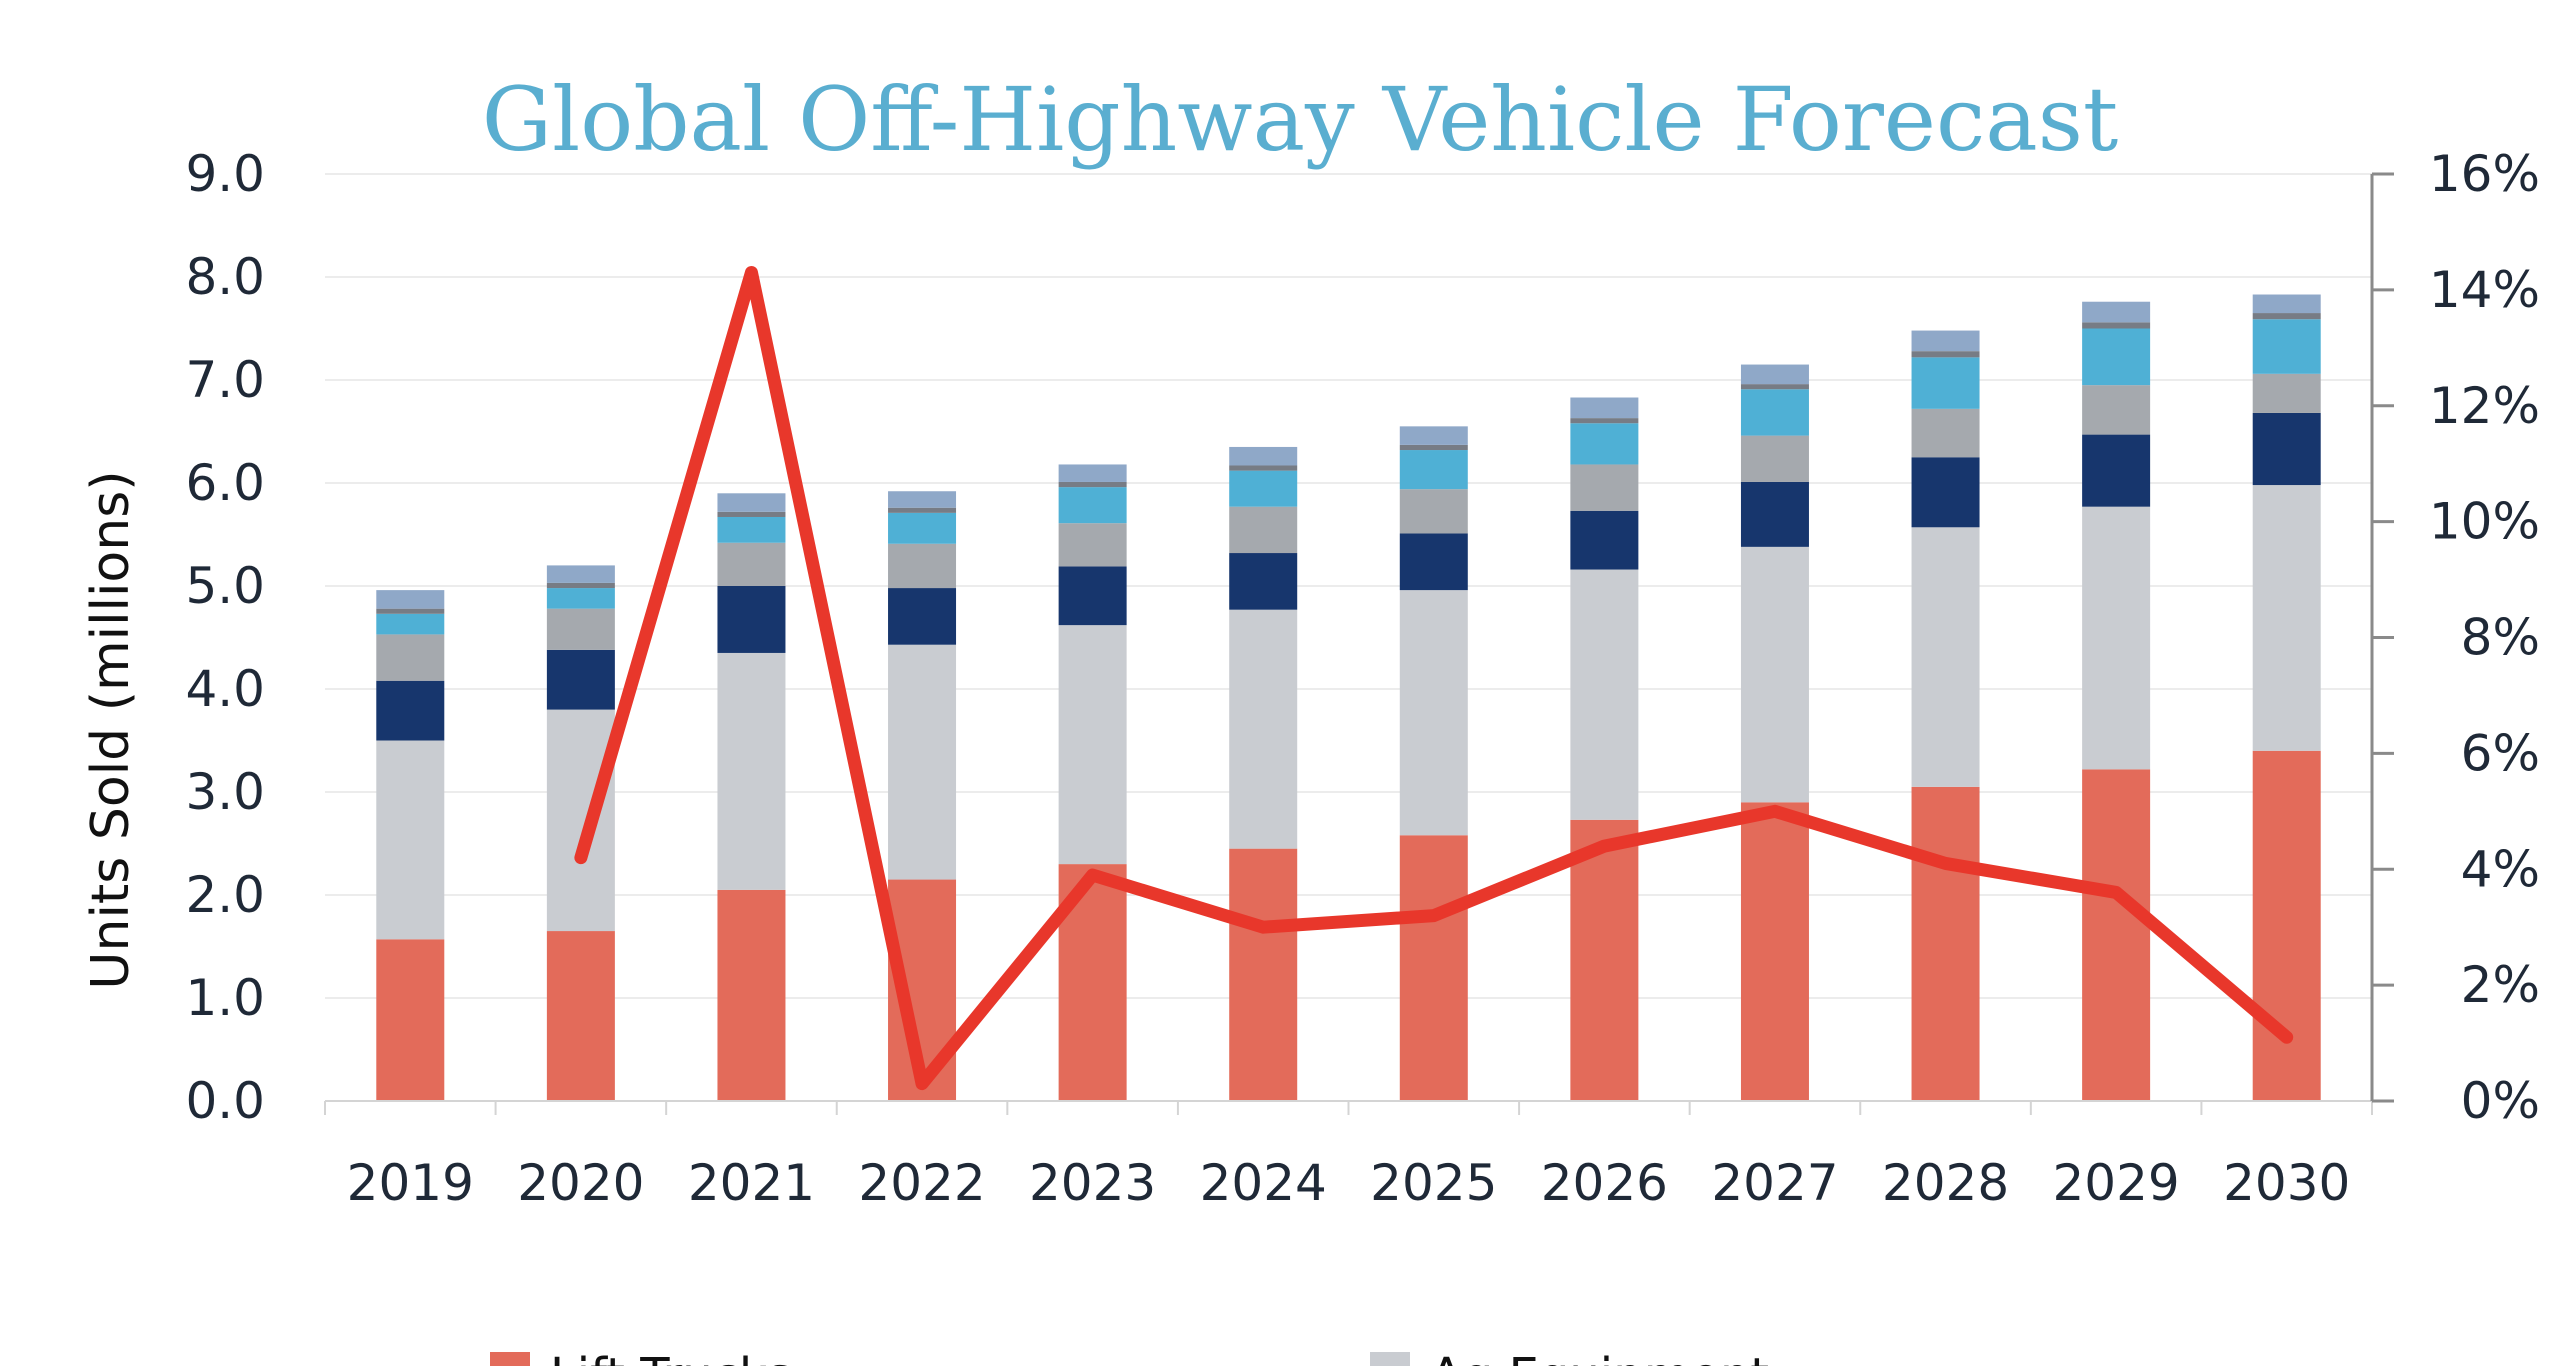 The height and width of the screenshot is (1366, 2554). What do you see at coordinates (225, 792) in the screenshot?
I see `y-tick-label: 3.0` at bounding box center [225, 792].